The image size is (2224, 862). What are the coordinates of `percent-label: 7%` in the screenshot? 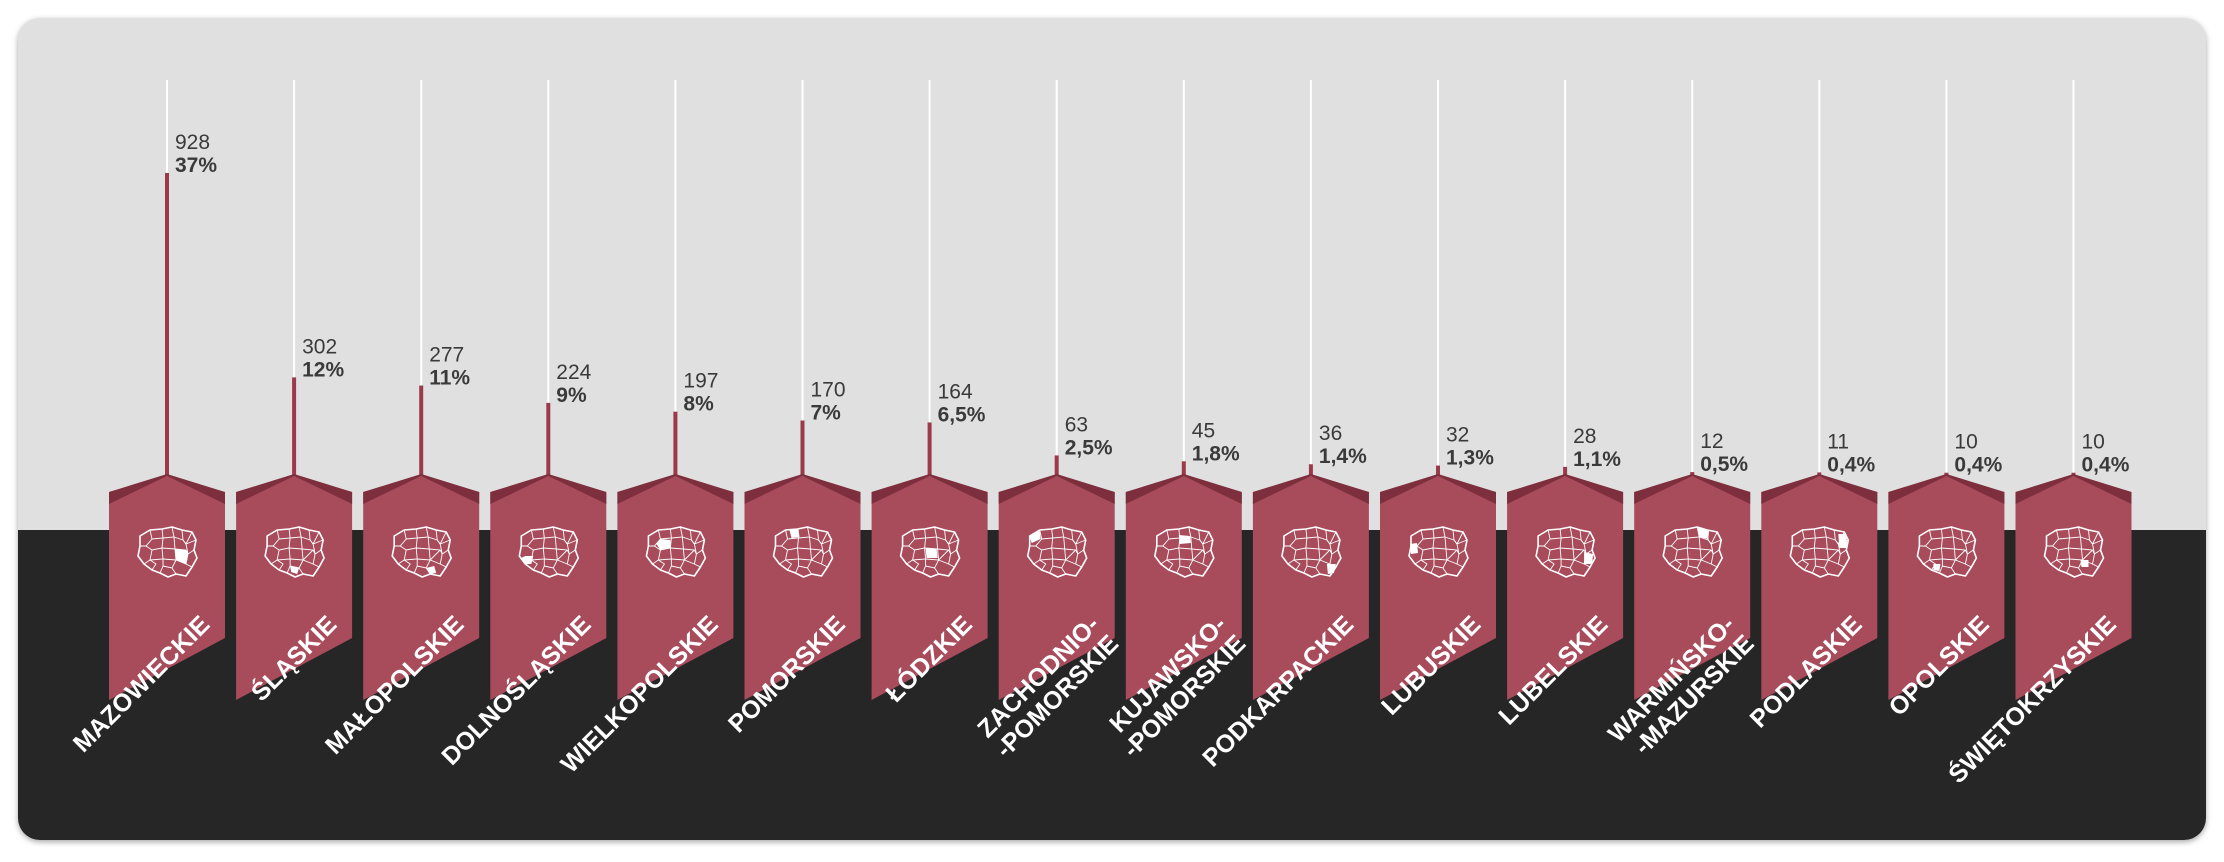 It's located at (826, 412).